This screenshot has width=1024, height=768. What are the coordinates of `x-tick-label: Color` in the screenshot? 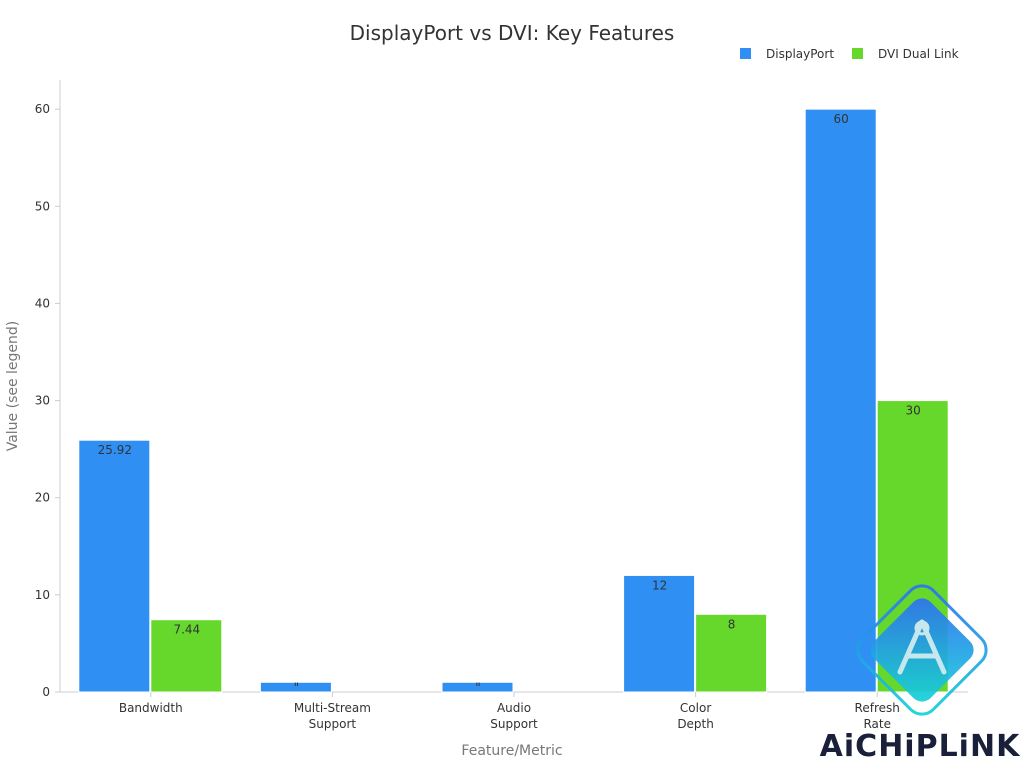 It's located at (695, 708).